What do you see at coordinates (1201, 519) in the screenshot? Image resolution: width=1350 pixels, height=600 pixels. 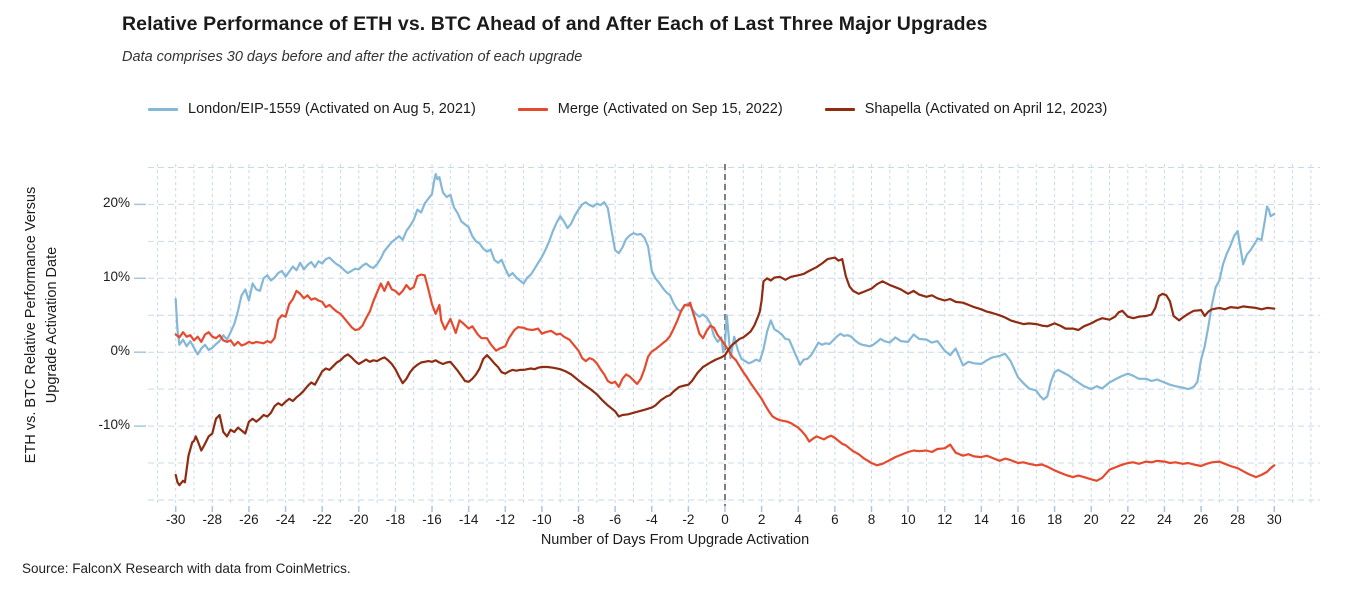 I see `x-tick-label: 26` at bounding box center [1201, 519].